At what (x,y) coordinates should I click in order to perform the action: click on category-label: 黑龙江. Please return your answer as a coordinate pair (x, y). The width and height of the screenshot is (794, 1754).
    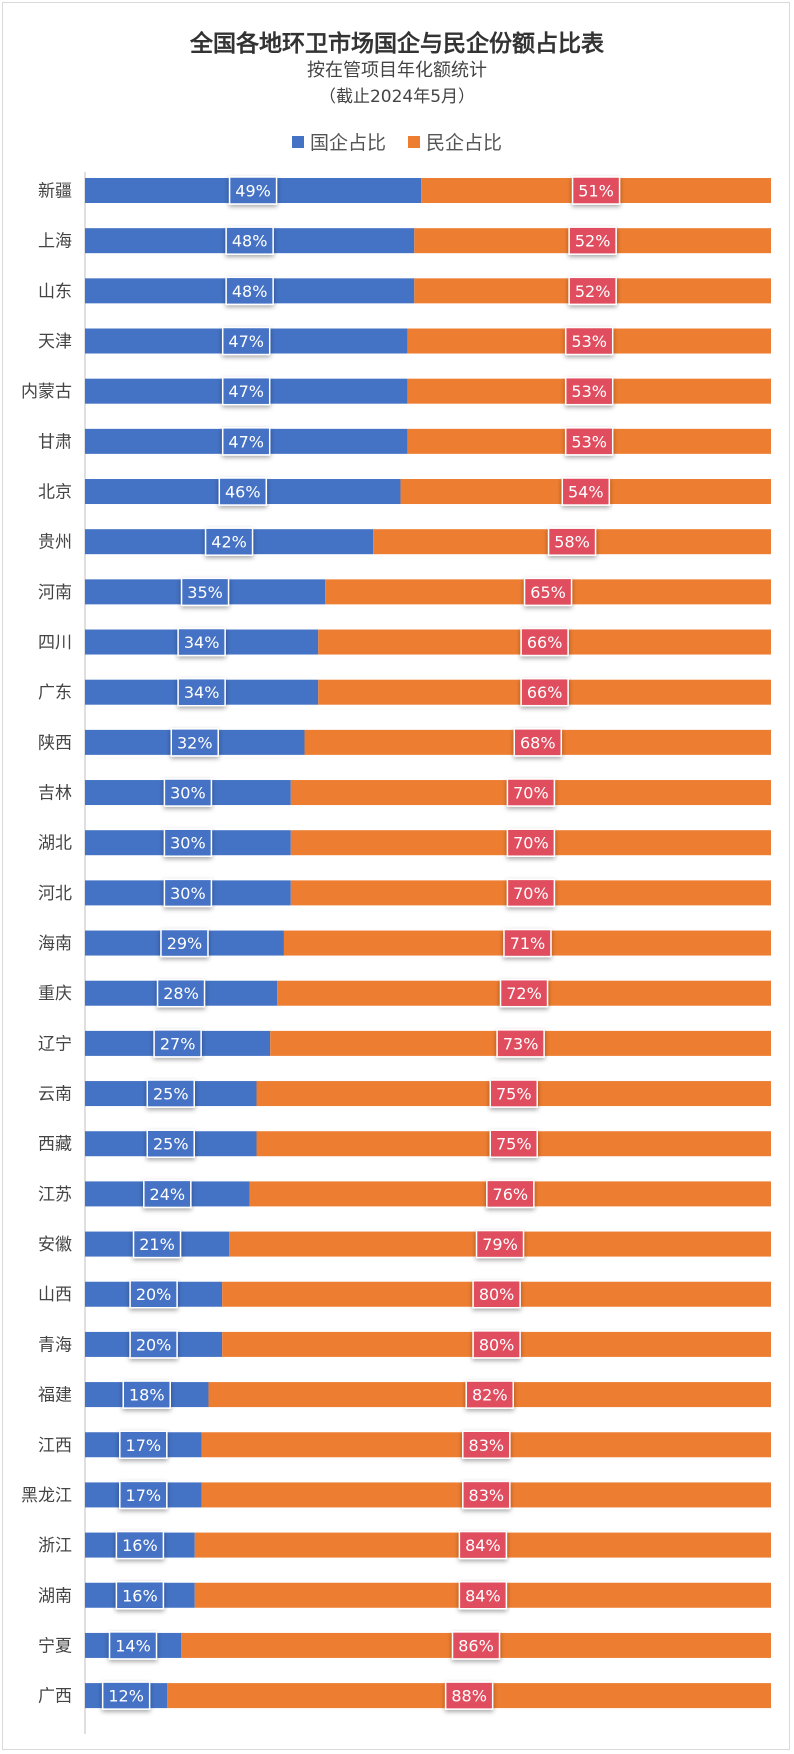
    Looking at the image, I should click on (46, 1496).